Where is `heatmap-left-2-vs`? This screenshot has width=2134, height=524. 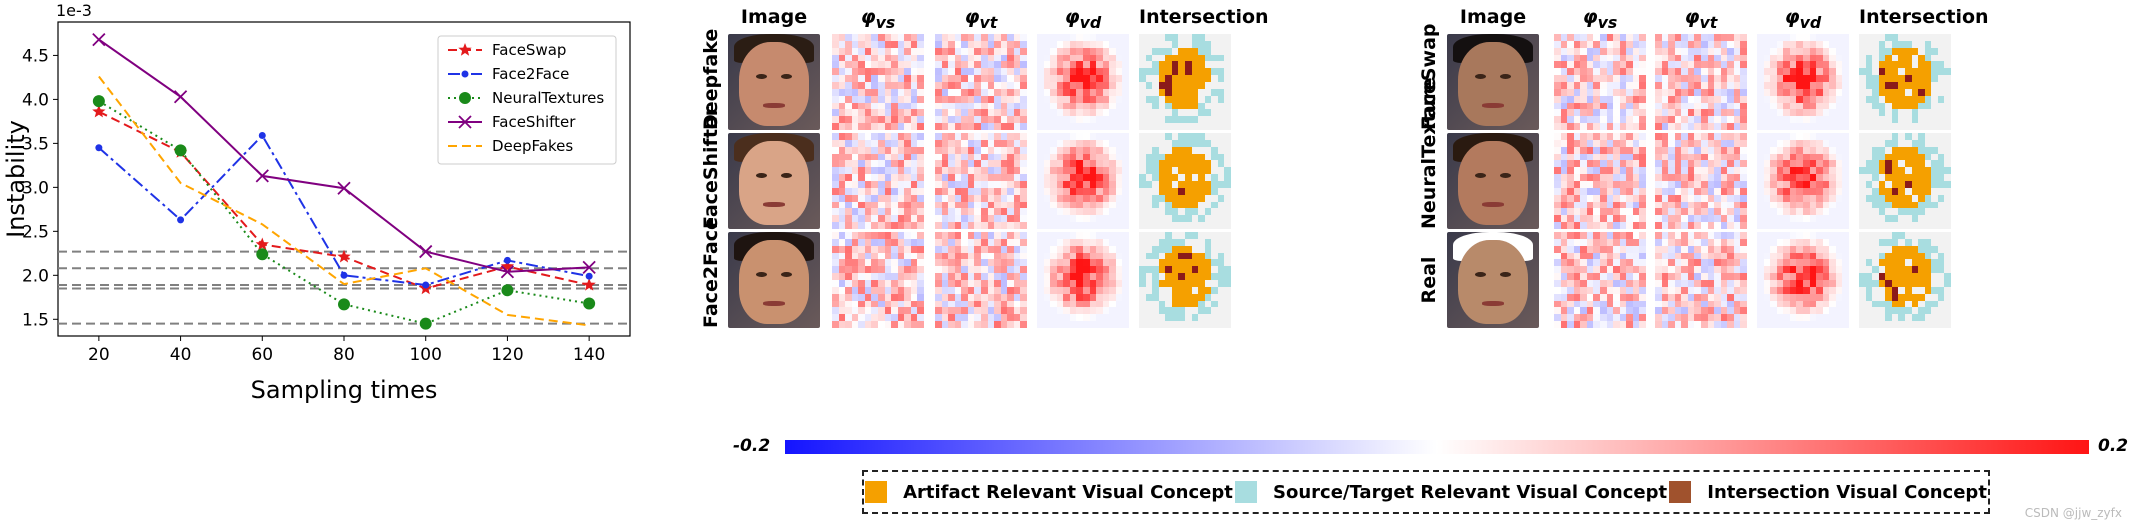
heatmap-left-2-vs is located at coordinates (878, 280).